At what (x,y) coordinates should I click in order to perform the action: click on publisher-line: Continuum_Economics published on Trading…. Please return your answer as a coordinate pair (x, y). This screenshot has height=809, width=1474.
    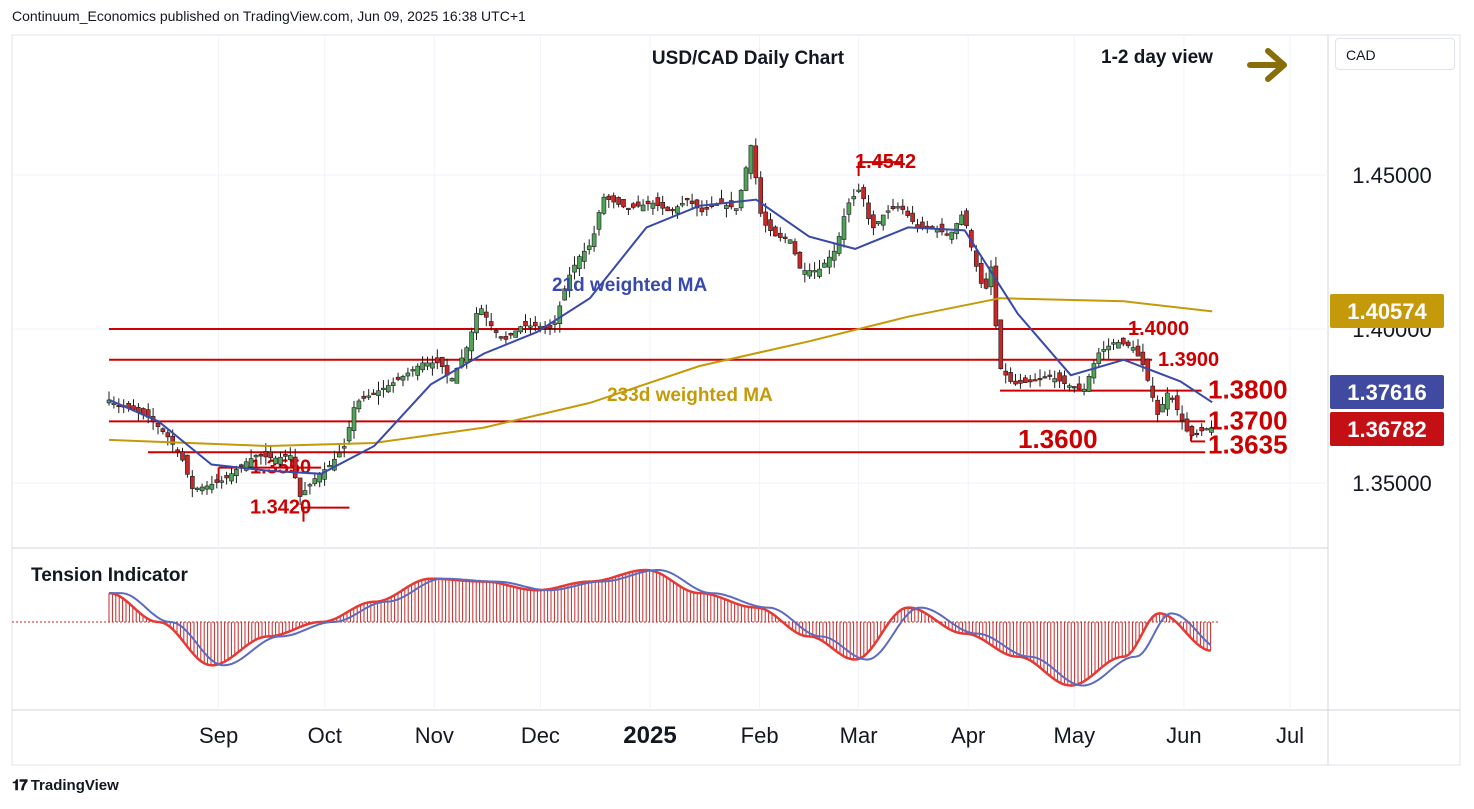
    Looking at the image, I should click on (269, 16).